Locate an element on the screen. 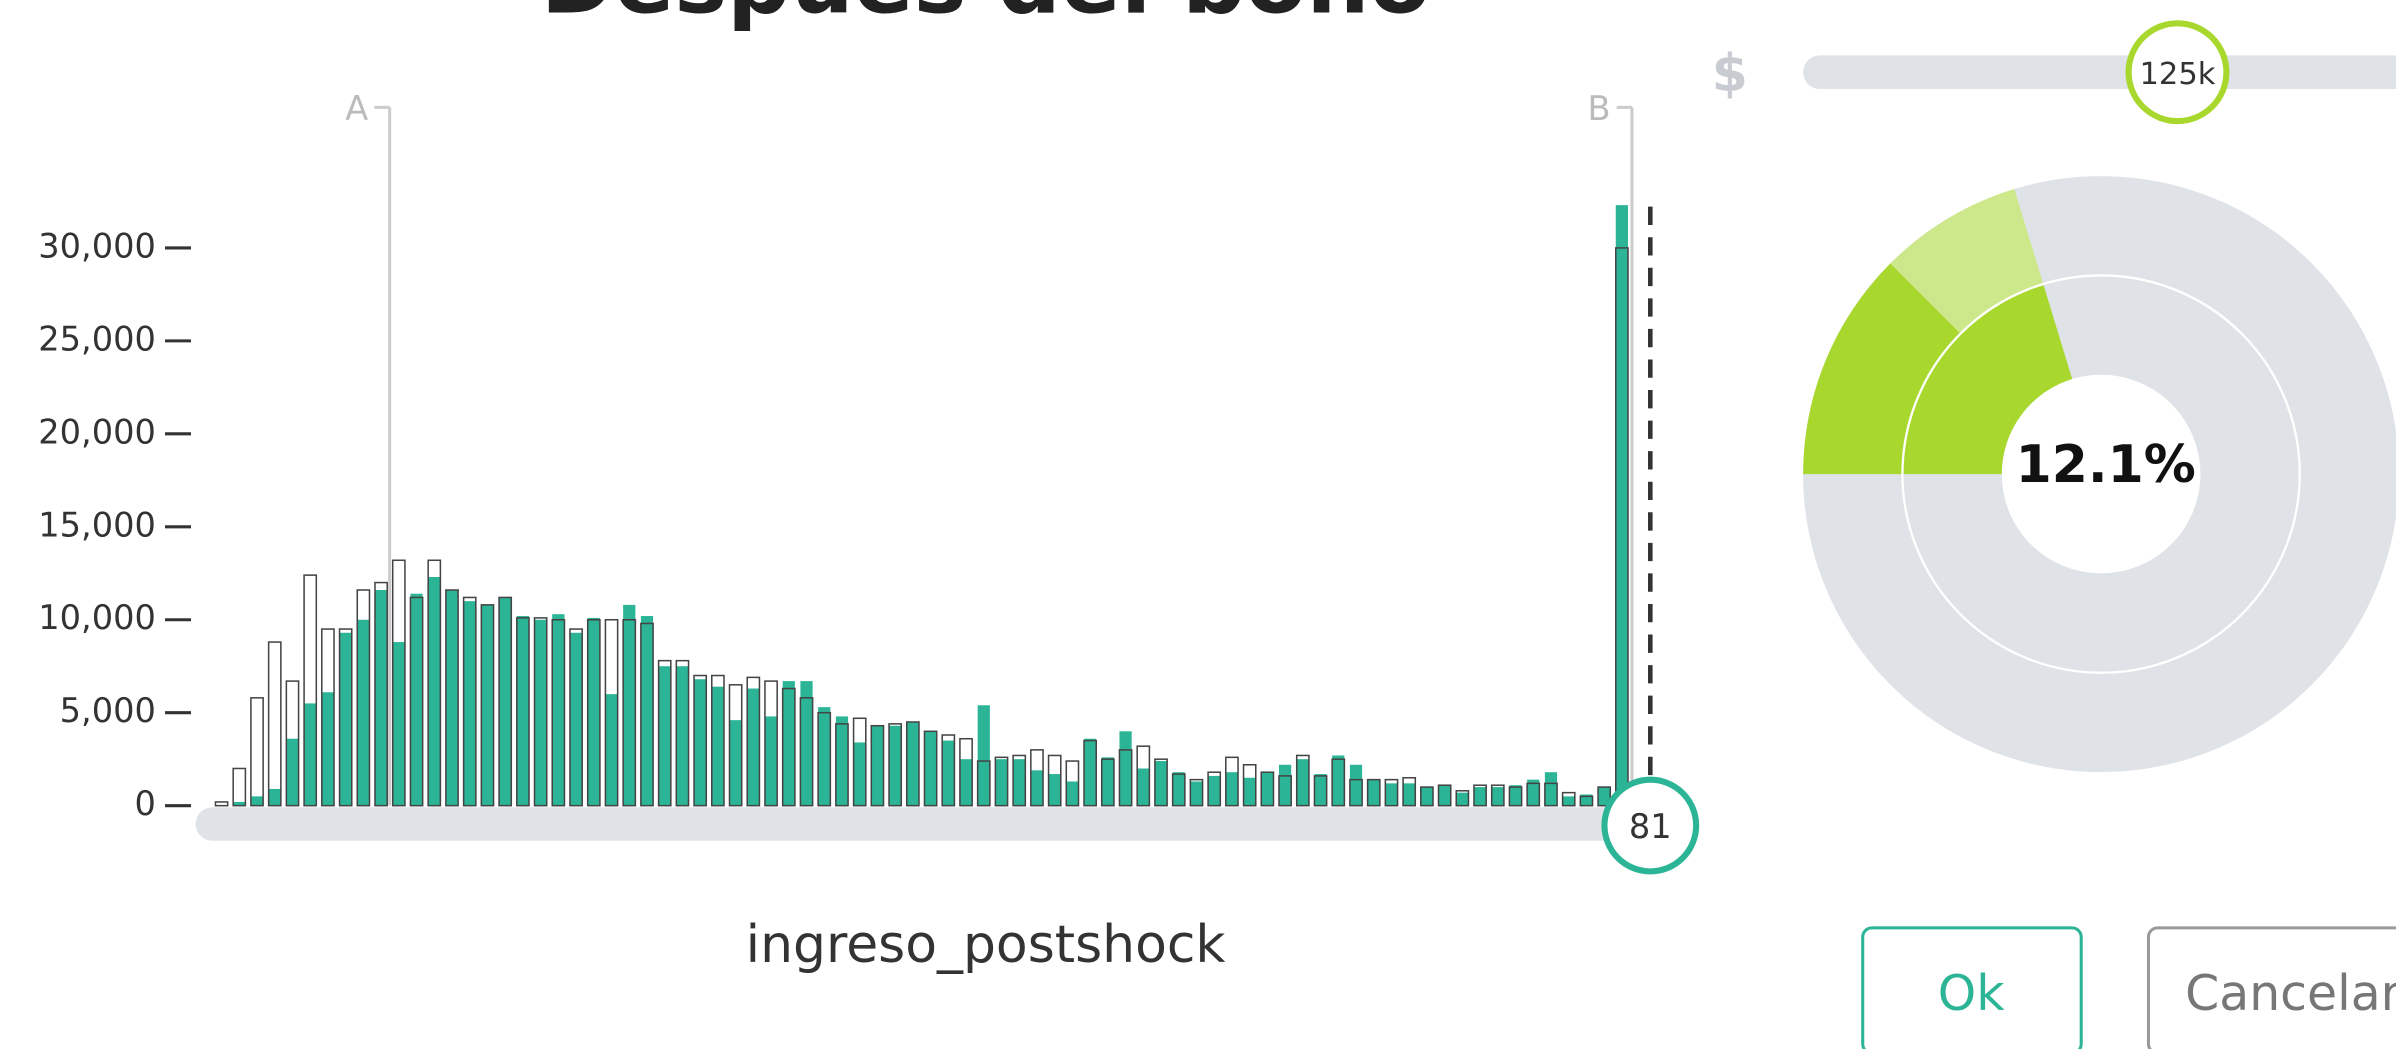  range-marker-label: B is located at coordinates (1599, 108).